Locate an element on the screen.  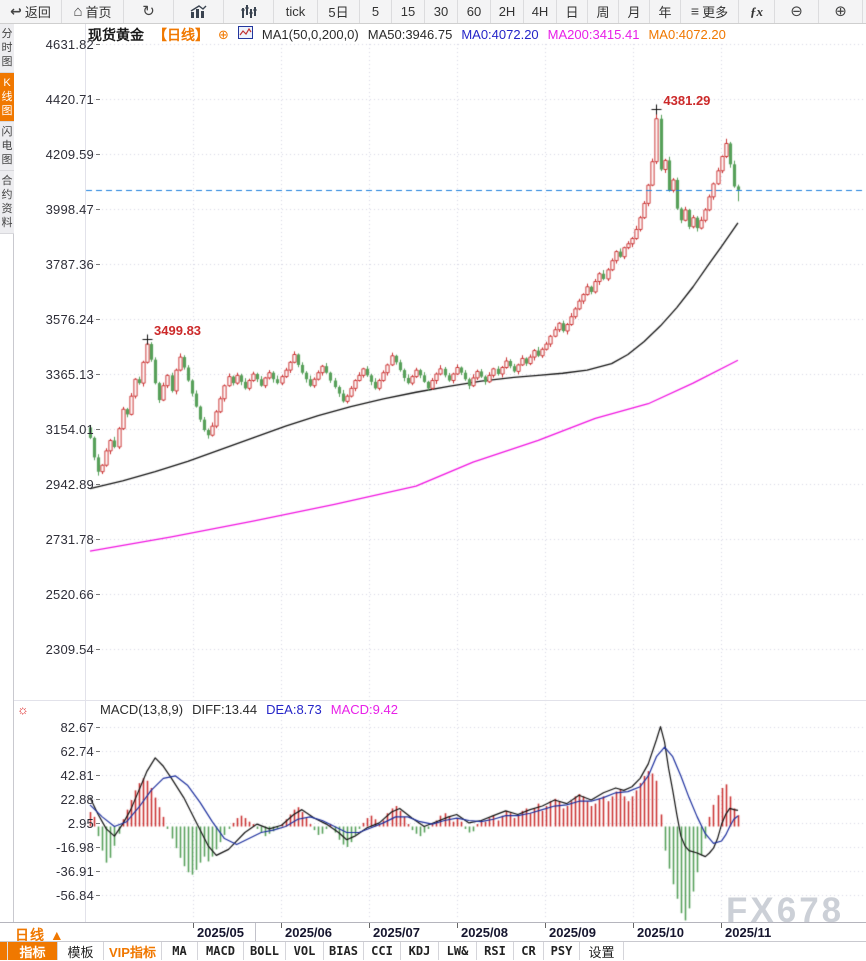
toolbar-button-日: 日 is located at coordinates (572, 11).